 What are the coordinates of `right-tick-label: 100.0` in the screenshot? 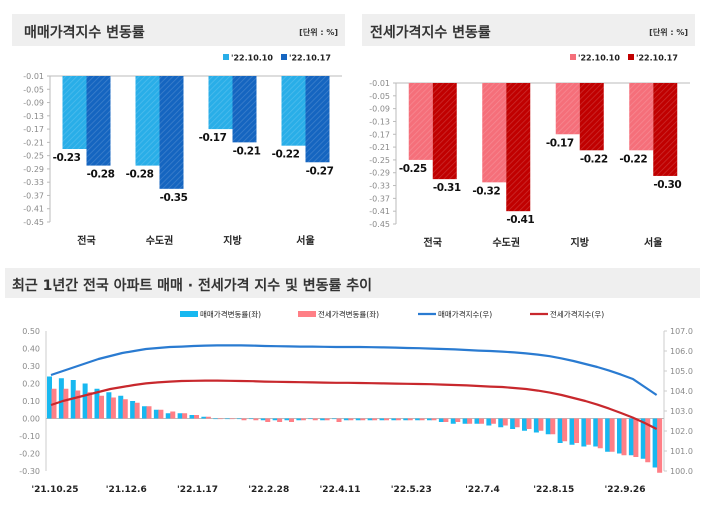 It's located at (681, 471).